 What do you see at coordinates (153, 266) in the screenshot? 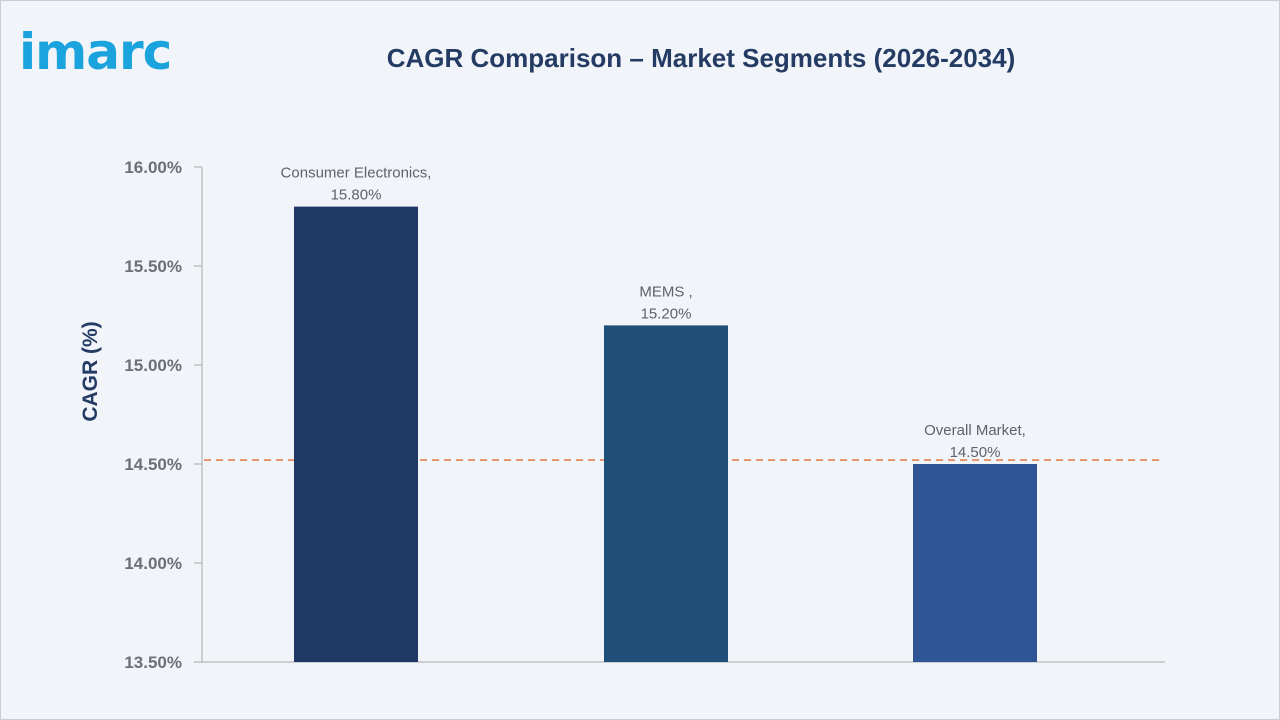
I see `y-tick-label: 15.50%` at bounding box center [153, 266].